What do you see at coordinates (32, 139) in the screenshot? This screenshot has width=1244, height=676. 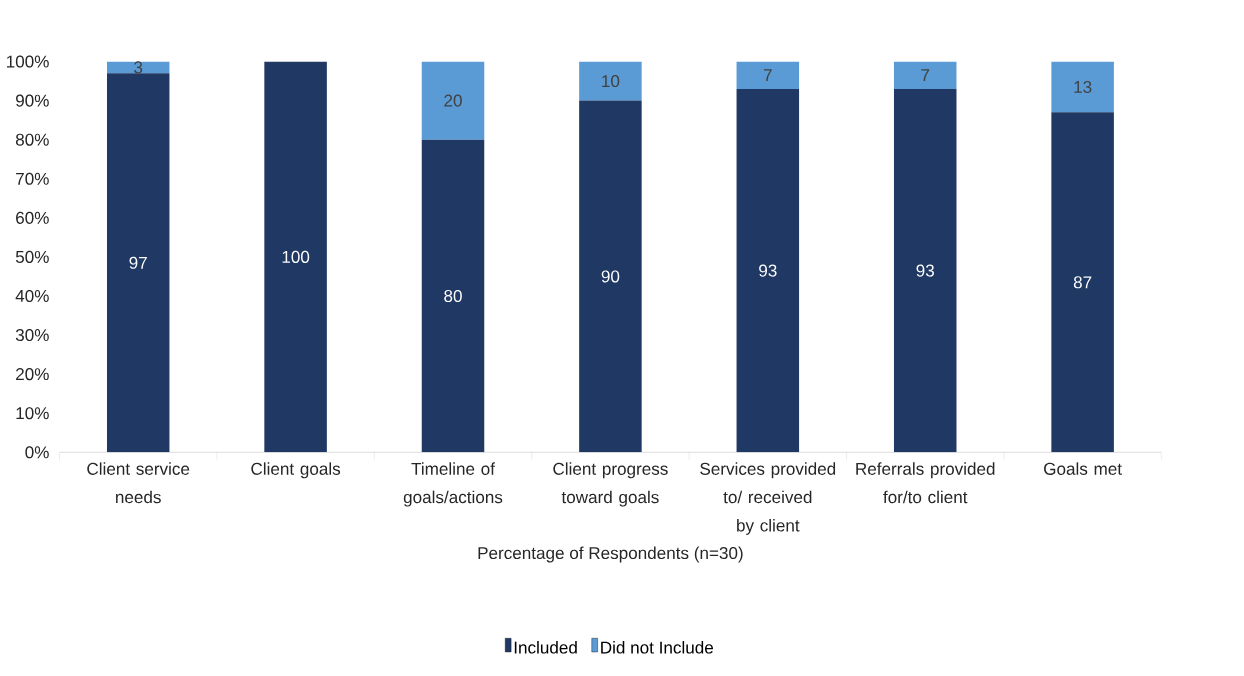 I see `y-tick-label: 80%` at bounding box center [32, 139].